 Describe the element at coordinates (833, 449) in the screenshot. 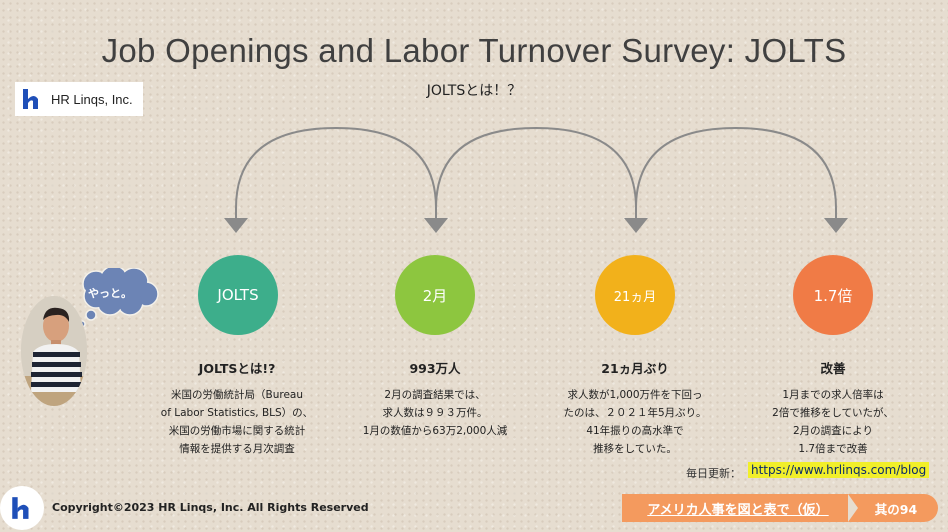

I see `step-text-line: 1.7倍まで改善` at that location.